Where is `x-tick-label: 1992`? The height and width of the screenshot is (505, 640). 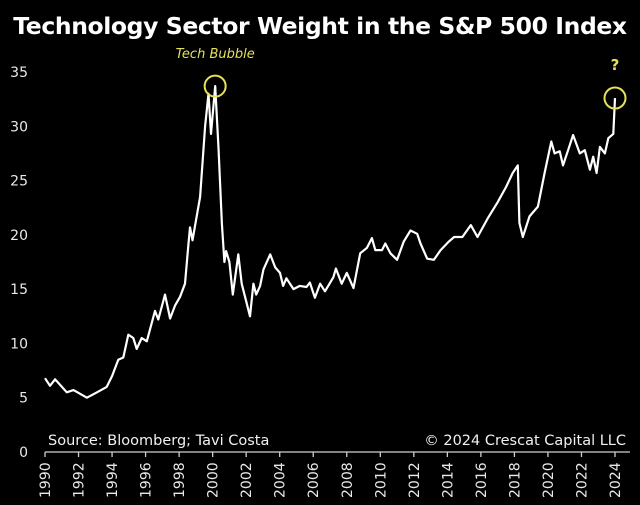
x-tick-label: 1992 is located at coordinates (80, 480).